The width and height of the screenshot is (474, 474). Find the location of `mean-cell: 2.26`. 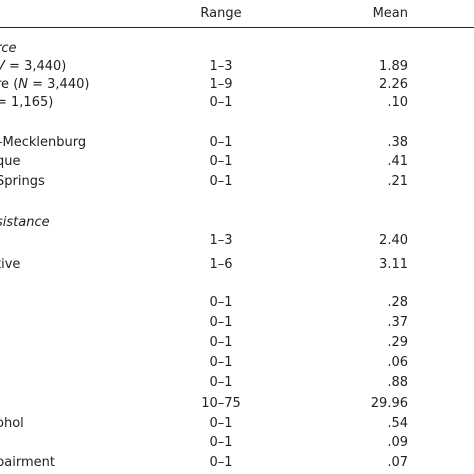

mean-cell: 2.26 is located at coordinates (393, 84).